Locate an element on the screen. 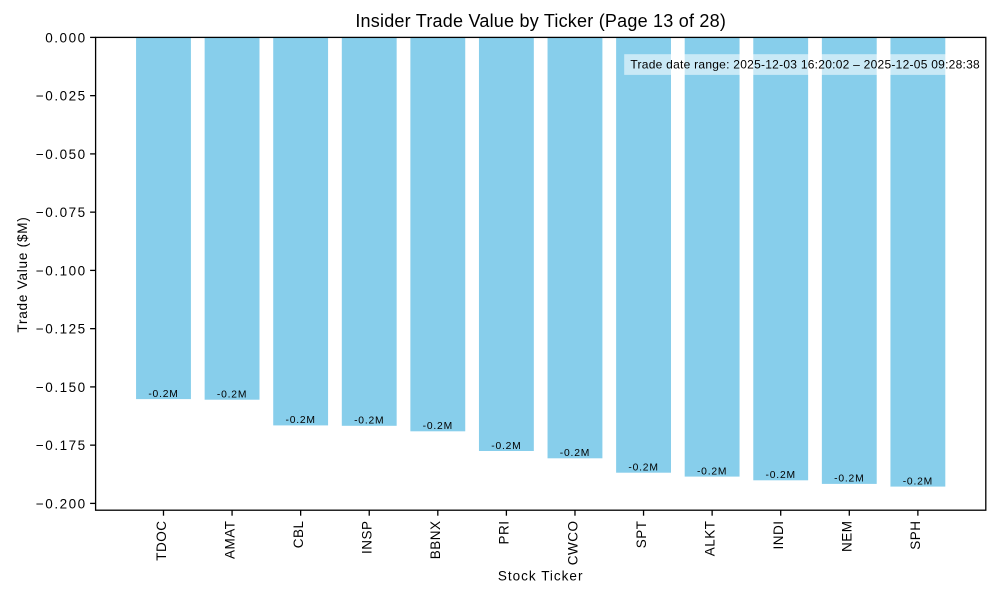 Image resolution: width=1000 pixels, height=600 pixels. svg-text: −0.150 is located at coordinates (61, 387).